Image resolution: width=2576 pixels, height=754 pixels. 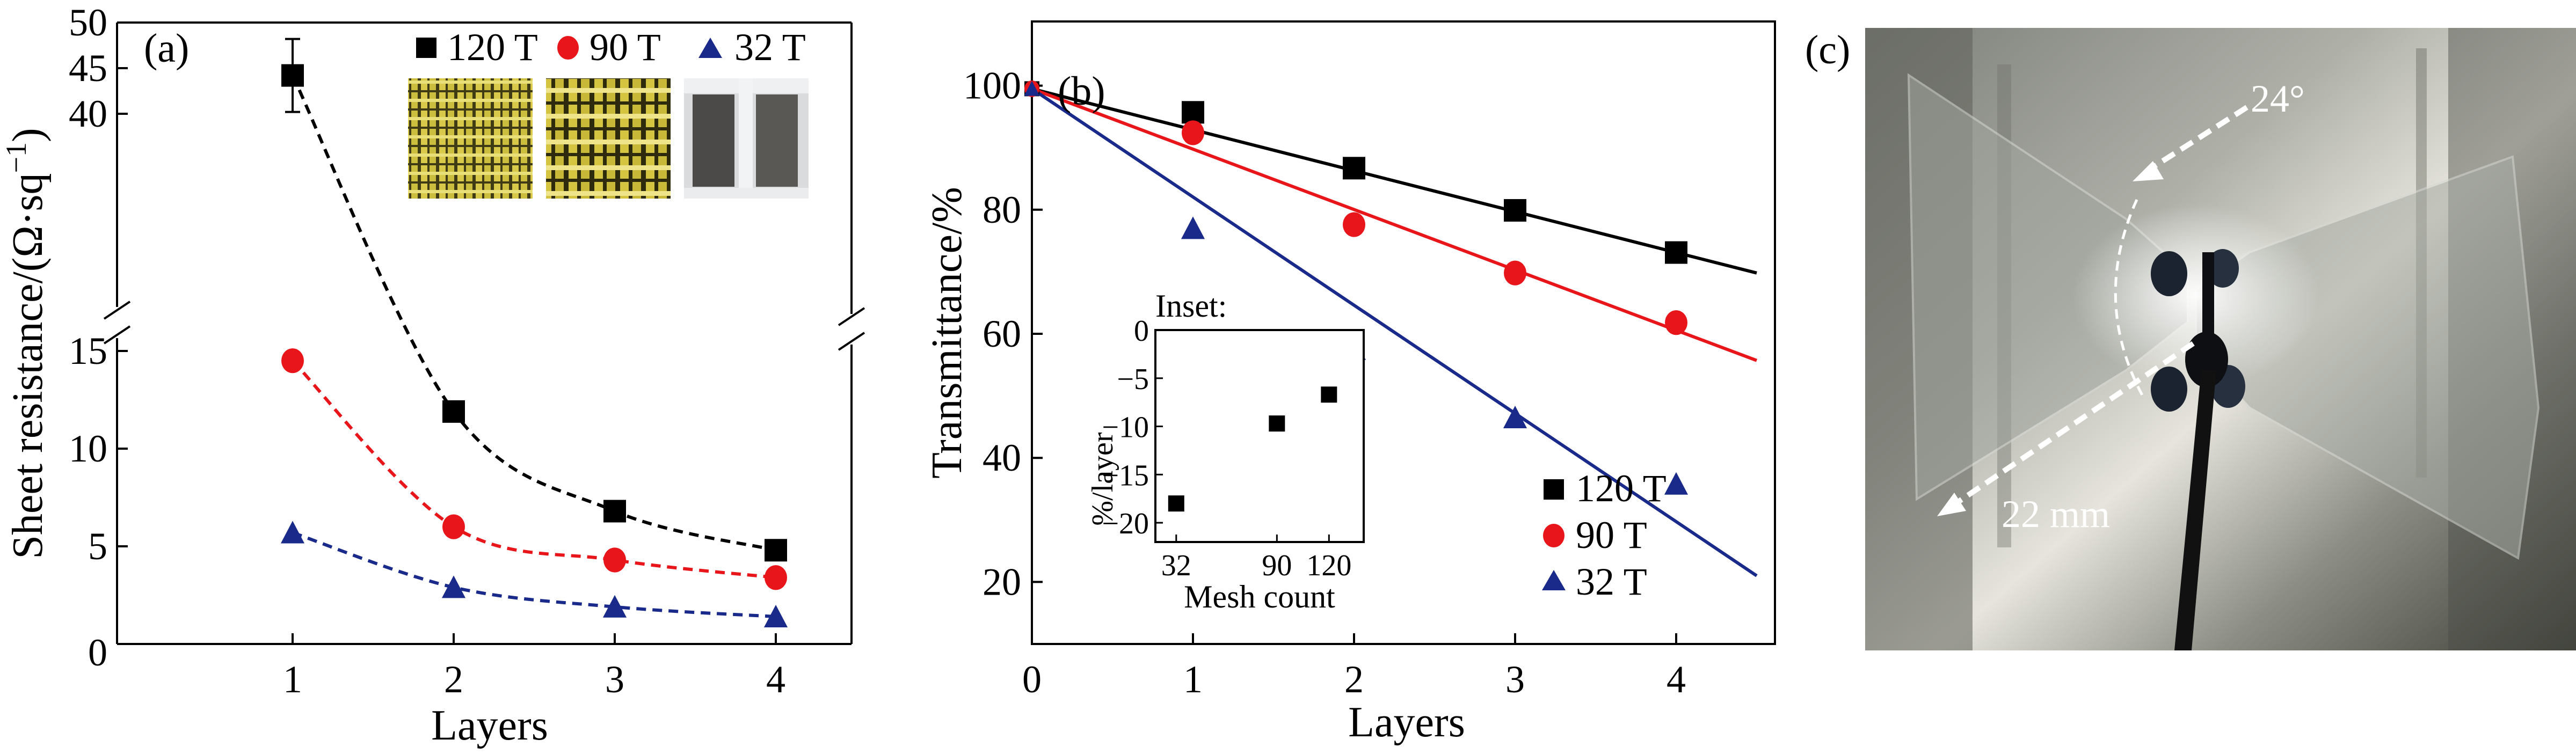 I want to click on legend-a-marker-90t, so click(x=568, y=48).